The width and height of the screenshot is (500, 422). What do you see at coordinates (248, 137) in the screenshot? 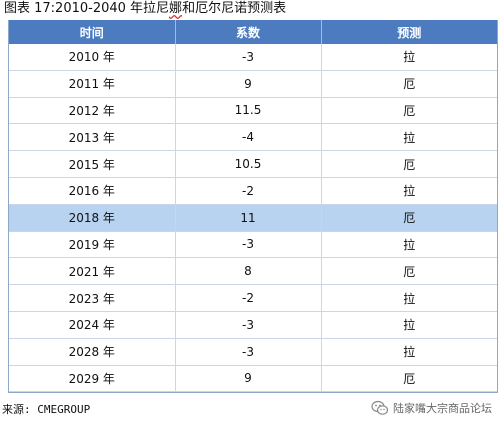
I see `cell-coefficient: -4` at bounding box center [248, 137].